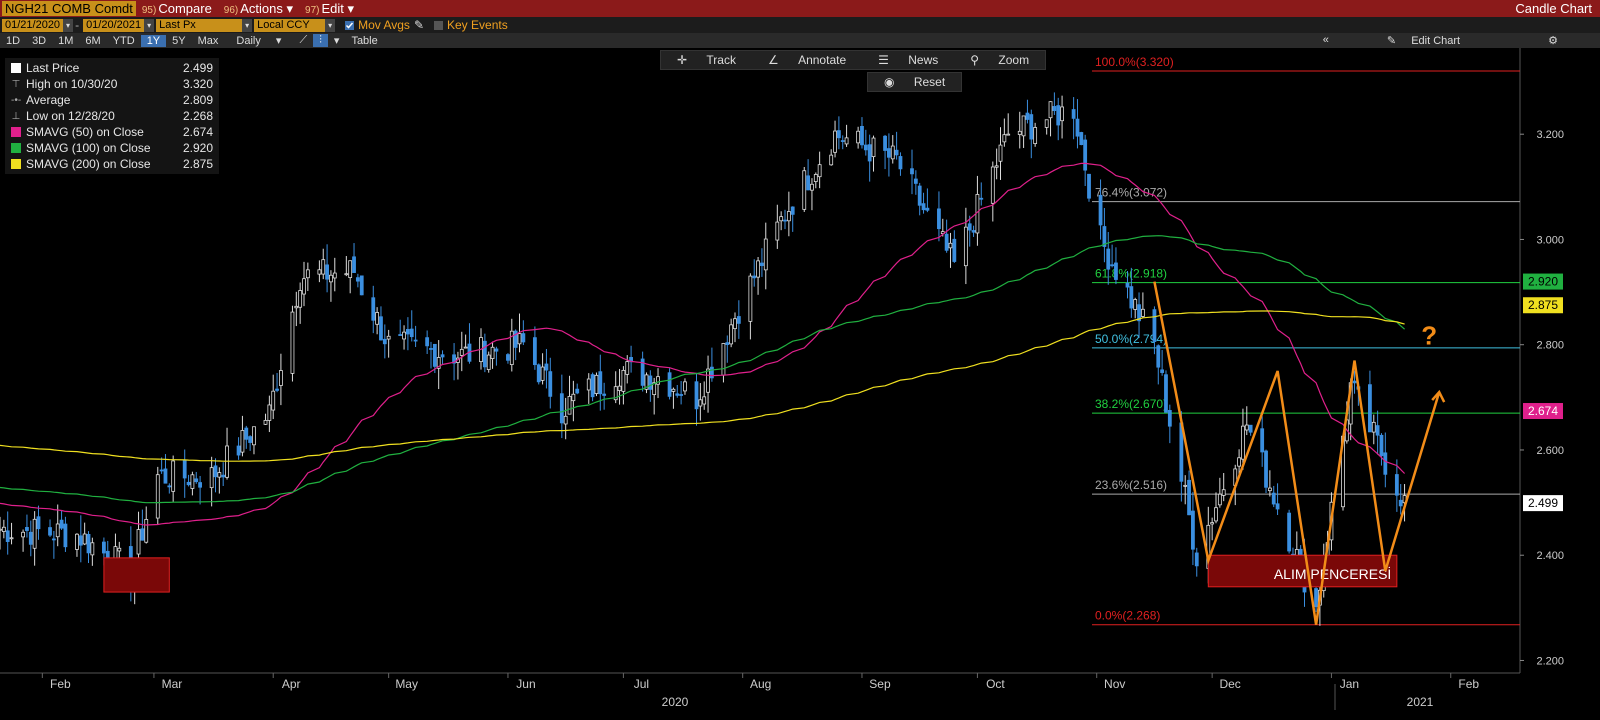  I want to click on collapse-icon: «, so click(1325, 40).